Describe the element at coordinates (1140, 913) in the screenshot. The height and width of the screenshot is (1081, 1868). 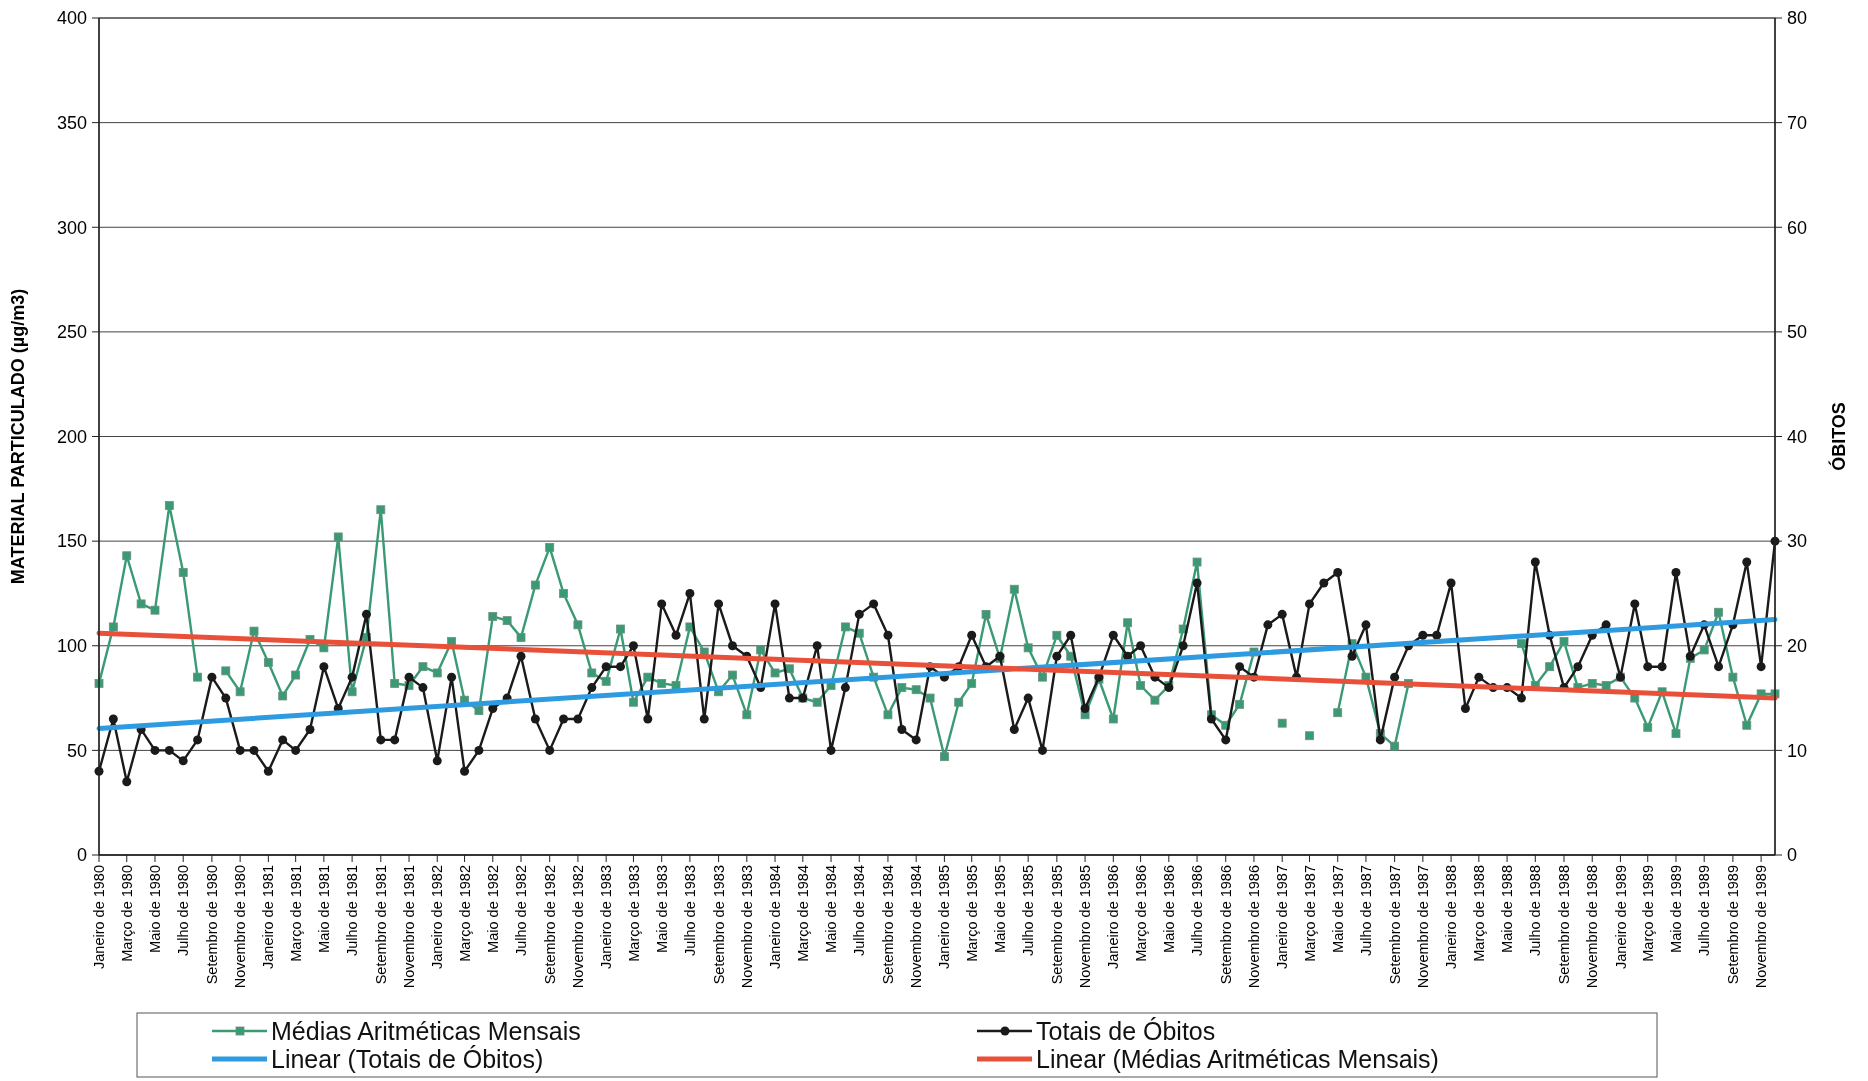
I see `x-tick-label: Março de 1986` at that location.